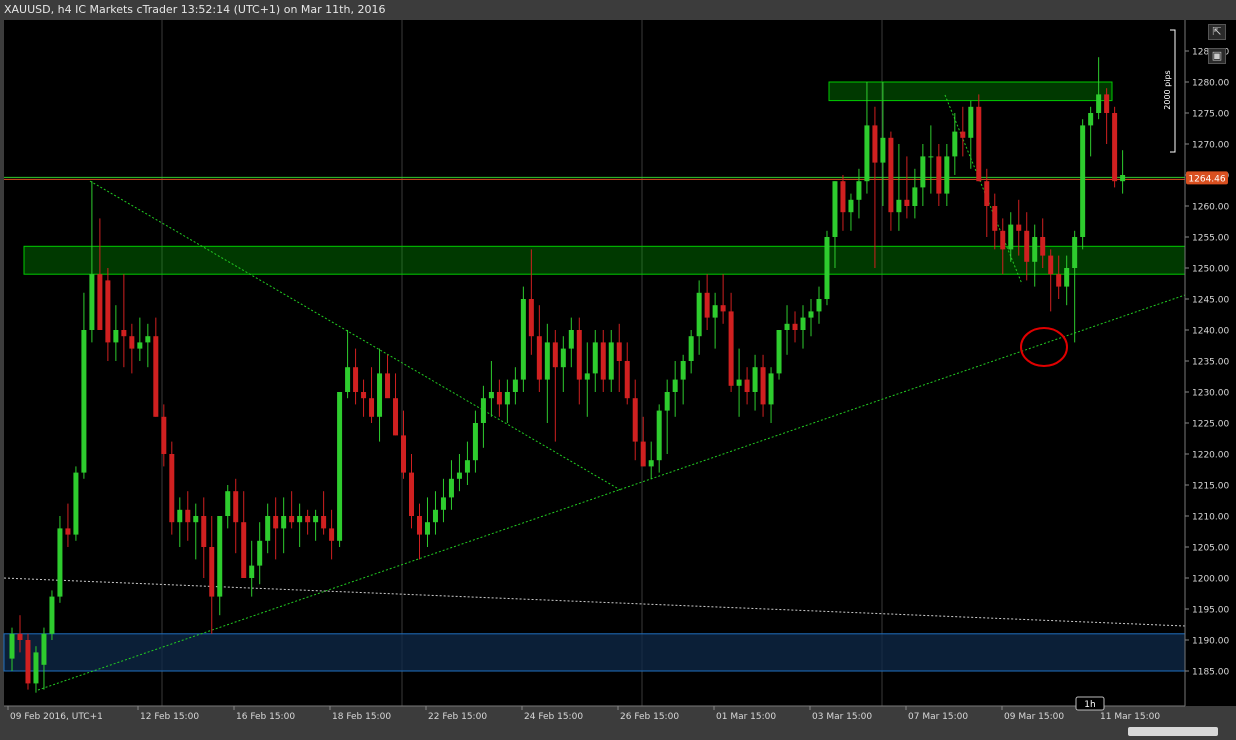 The height and width of the screenshot is (740, 1236). I want to click on popout-icon: ⇱, so click(1217, 32).